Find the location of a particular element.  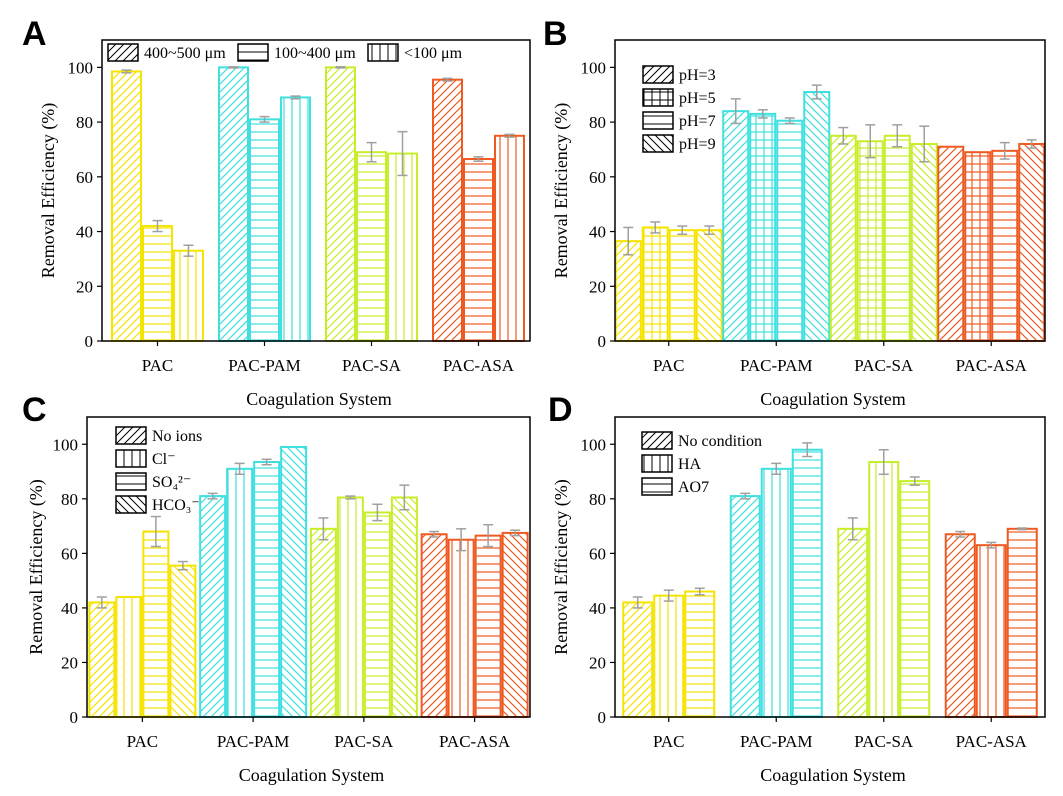

chart-a-legend-label: 400~500 μm is located at coordinates (185, 53).